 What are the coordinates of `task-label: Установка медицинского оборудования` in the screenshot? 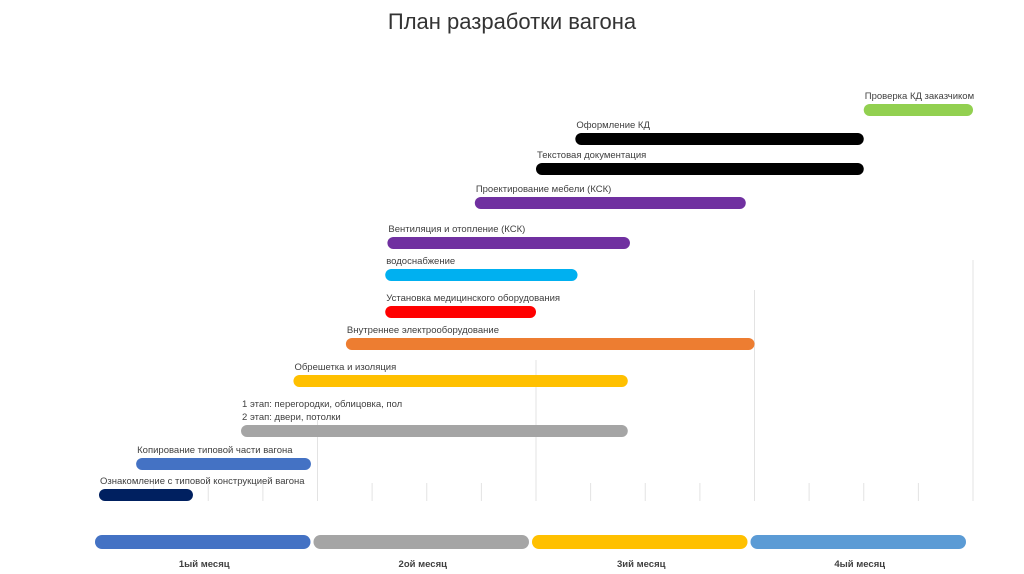 It's located at (473, 298).